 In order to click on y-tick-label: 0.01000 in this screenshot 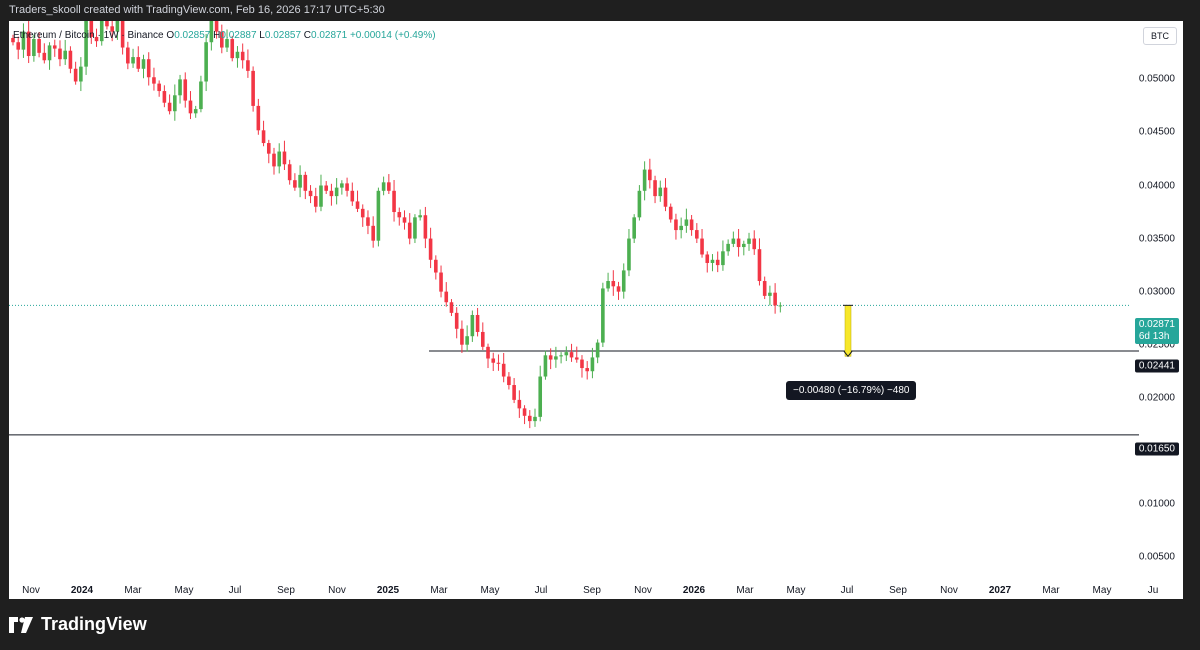, I will do `click(1156, 504)`.